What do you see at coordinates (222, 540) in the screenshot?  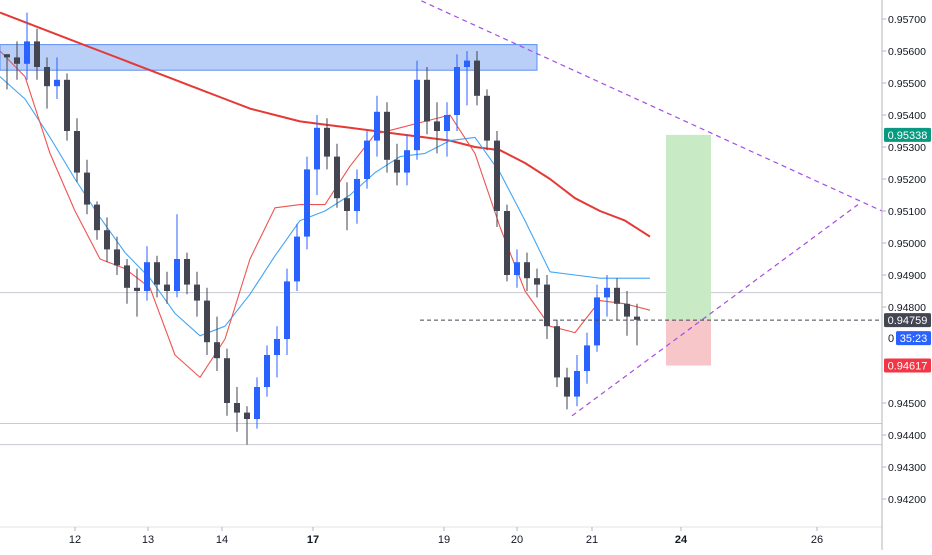 I see `time-axis-tick-label: 14` at bounding box center [222, 540].